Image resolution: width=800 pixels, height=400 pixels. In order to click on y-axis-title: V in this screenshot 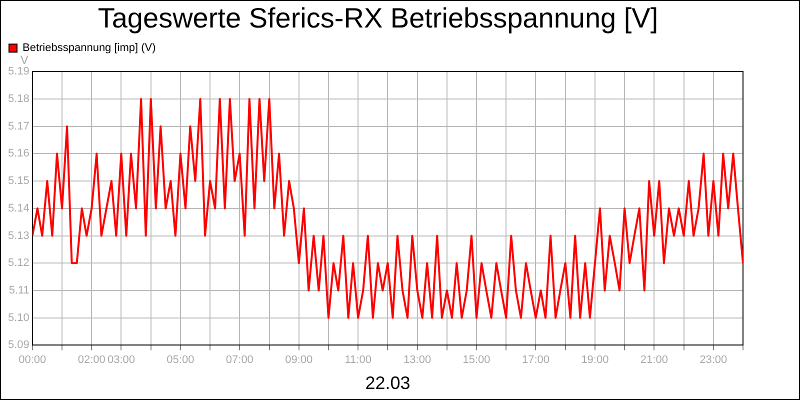, I will do `click(24, 59)`.